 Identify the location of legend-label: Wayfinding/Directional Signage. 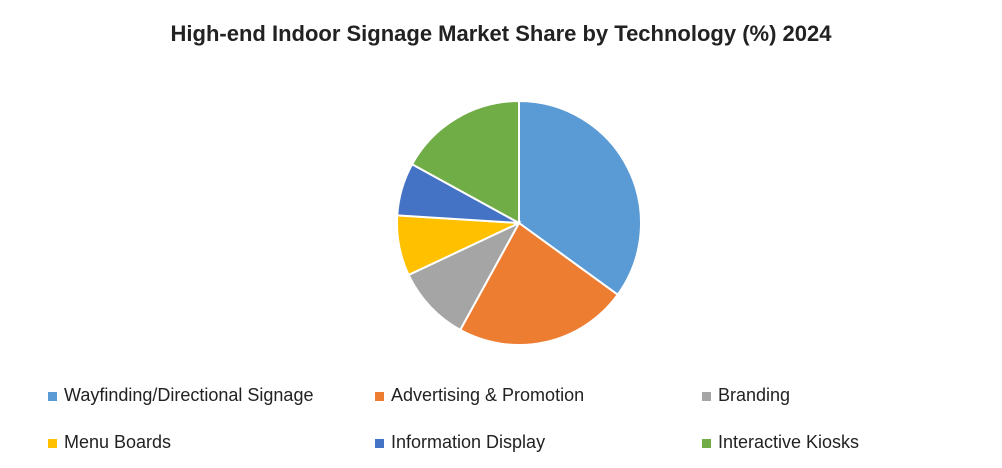
(188, 395).